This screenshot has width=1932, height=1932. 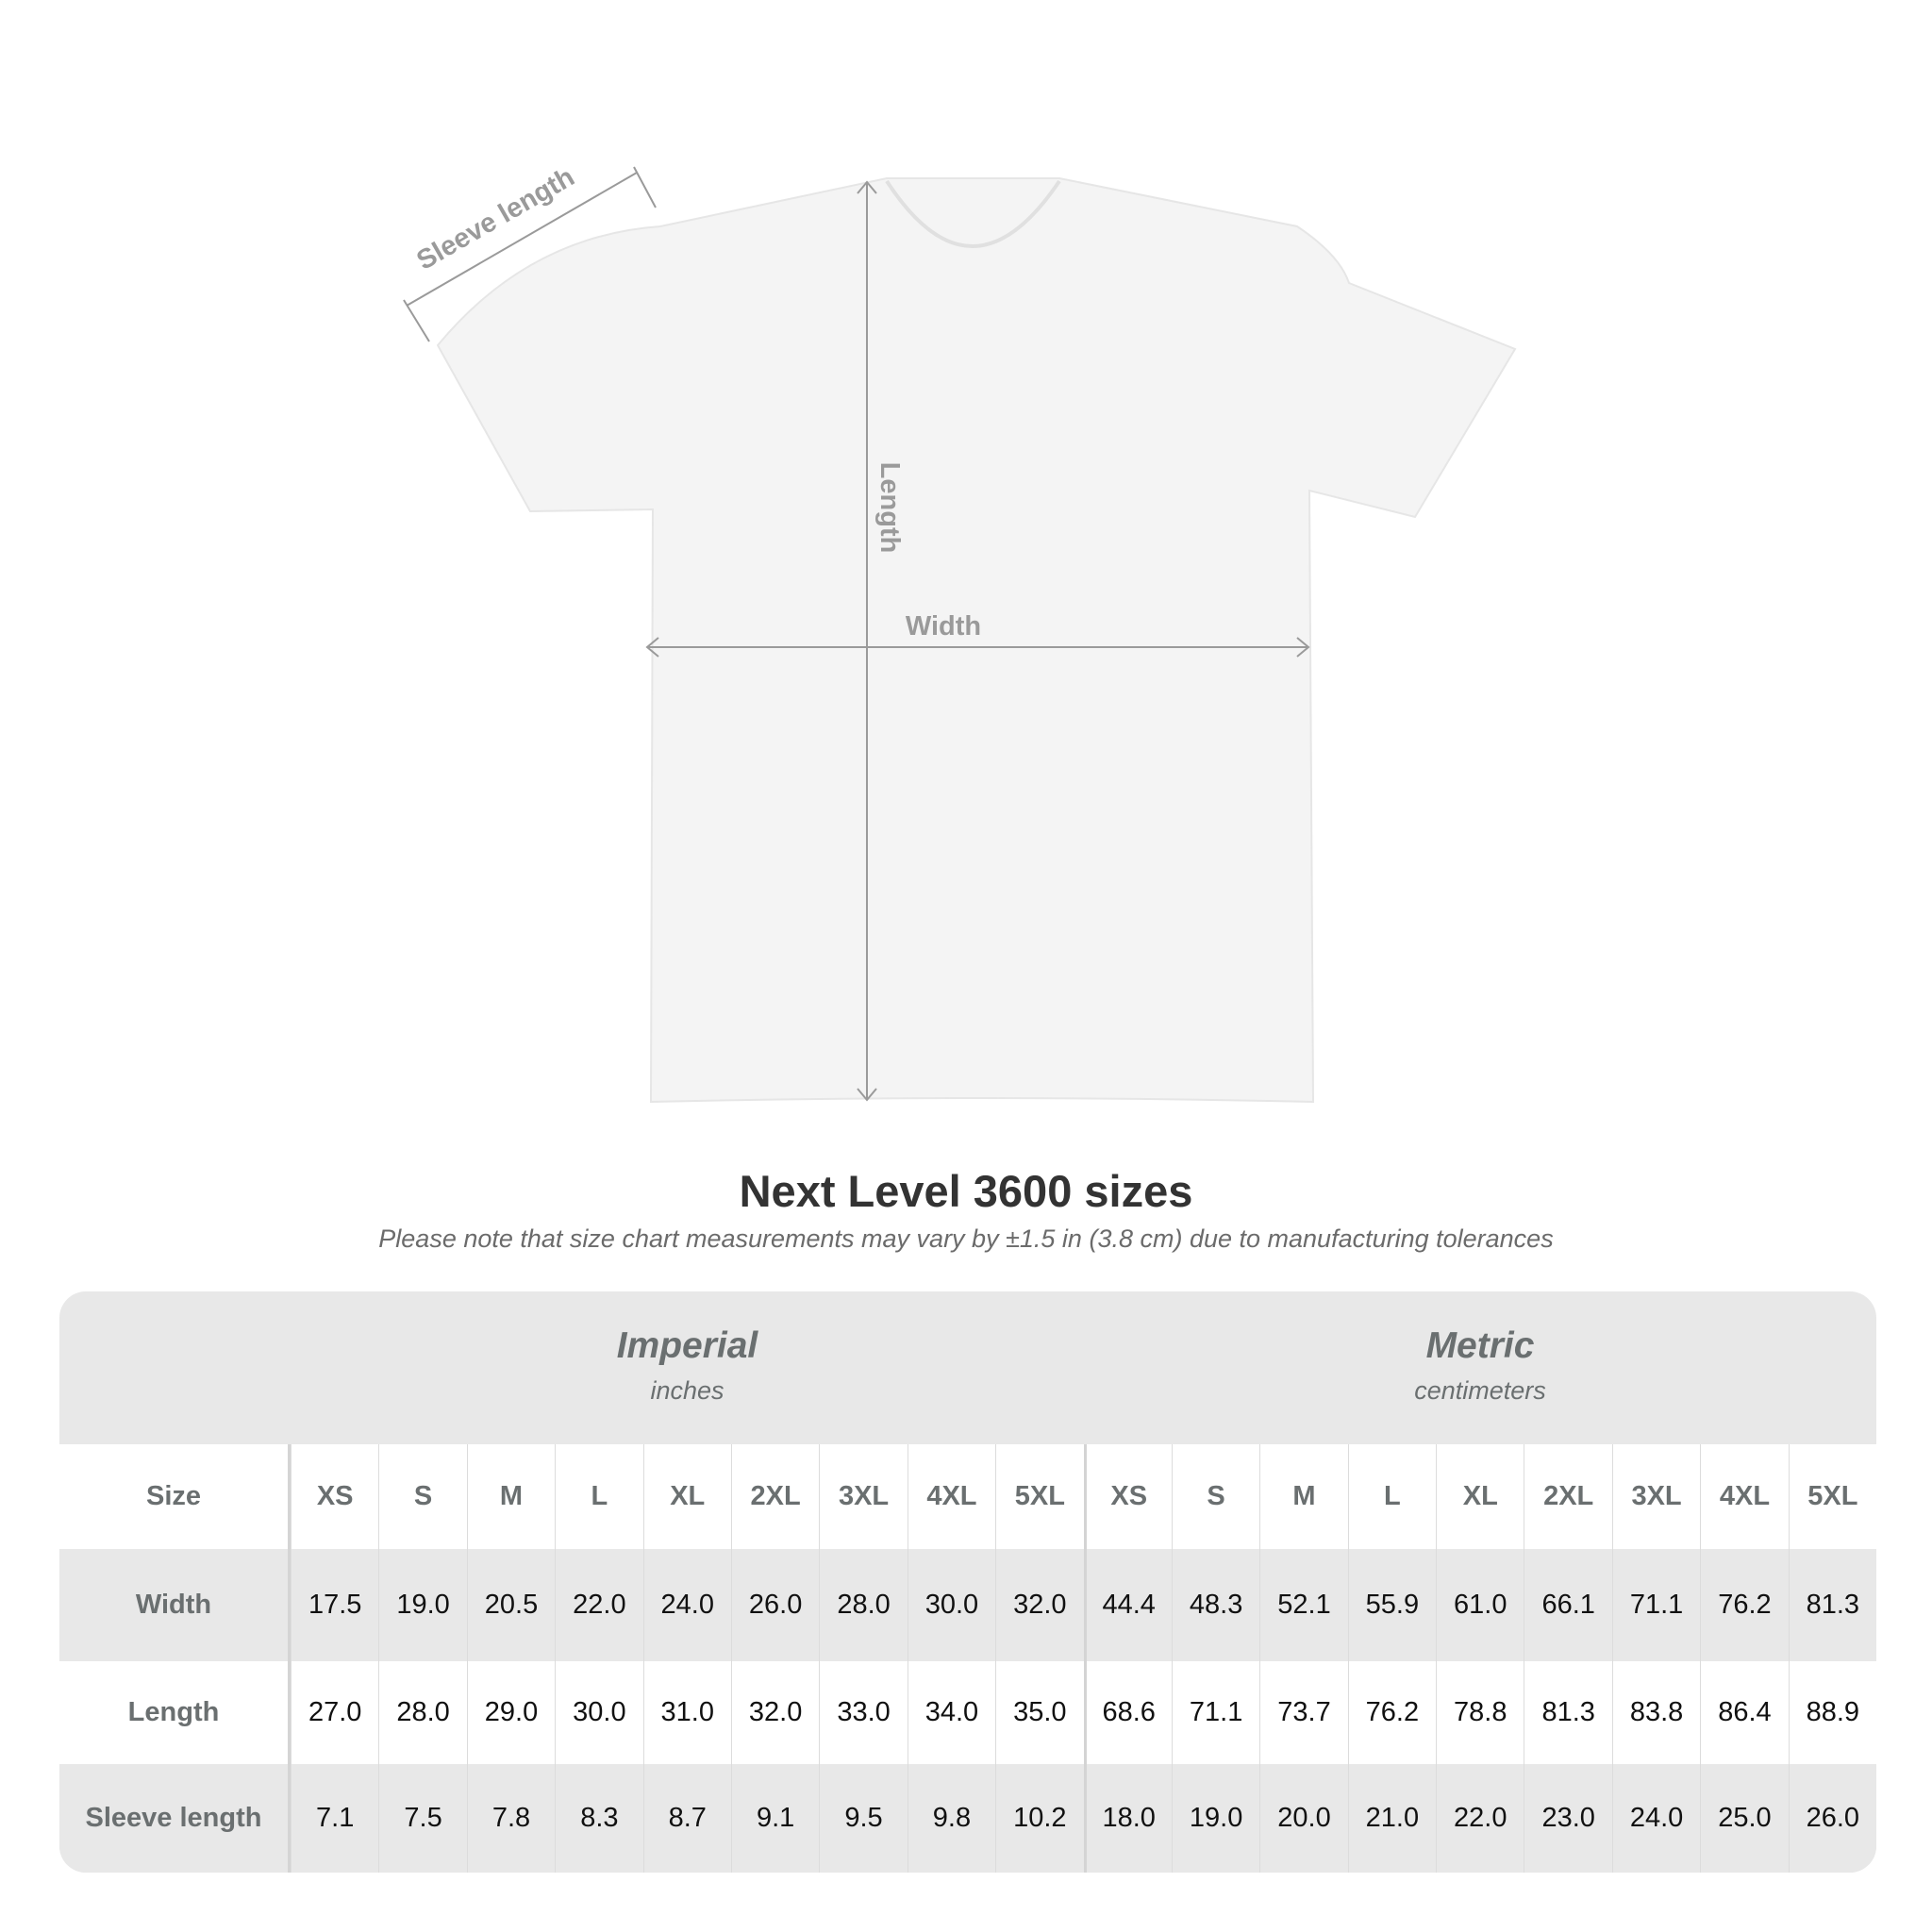 What do you see at coordinates (1215, 1605) in the screenshot?
I see `metric-value: 48.3` at bounding box center [1215, 1605].